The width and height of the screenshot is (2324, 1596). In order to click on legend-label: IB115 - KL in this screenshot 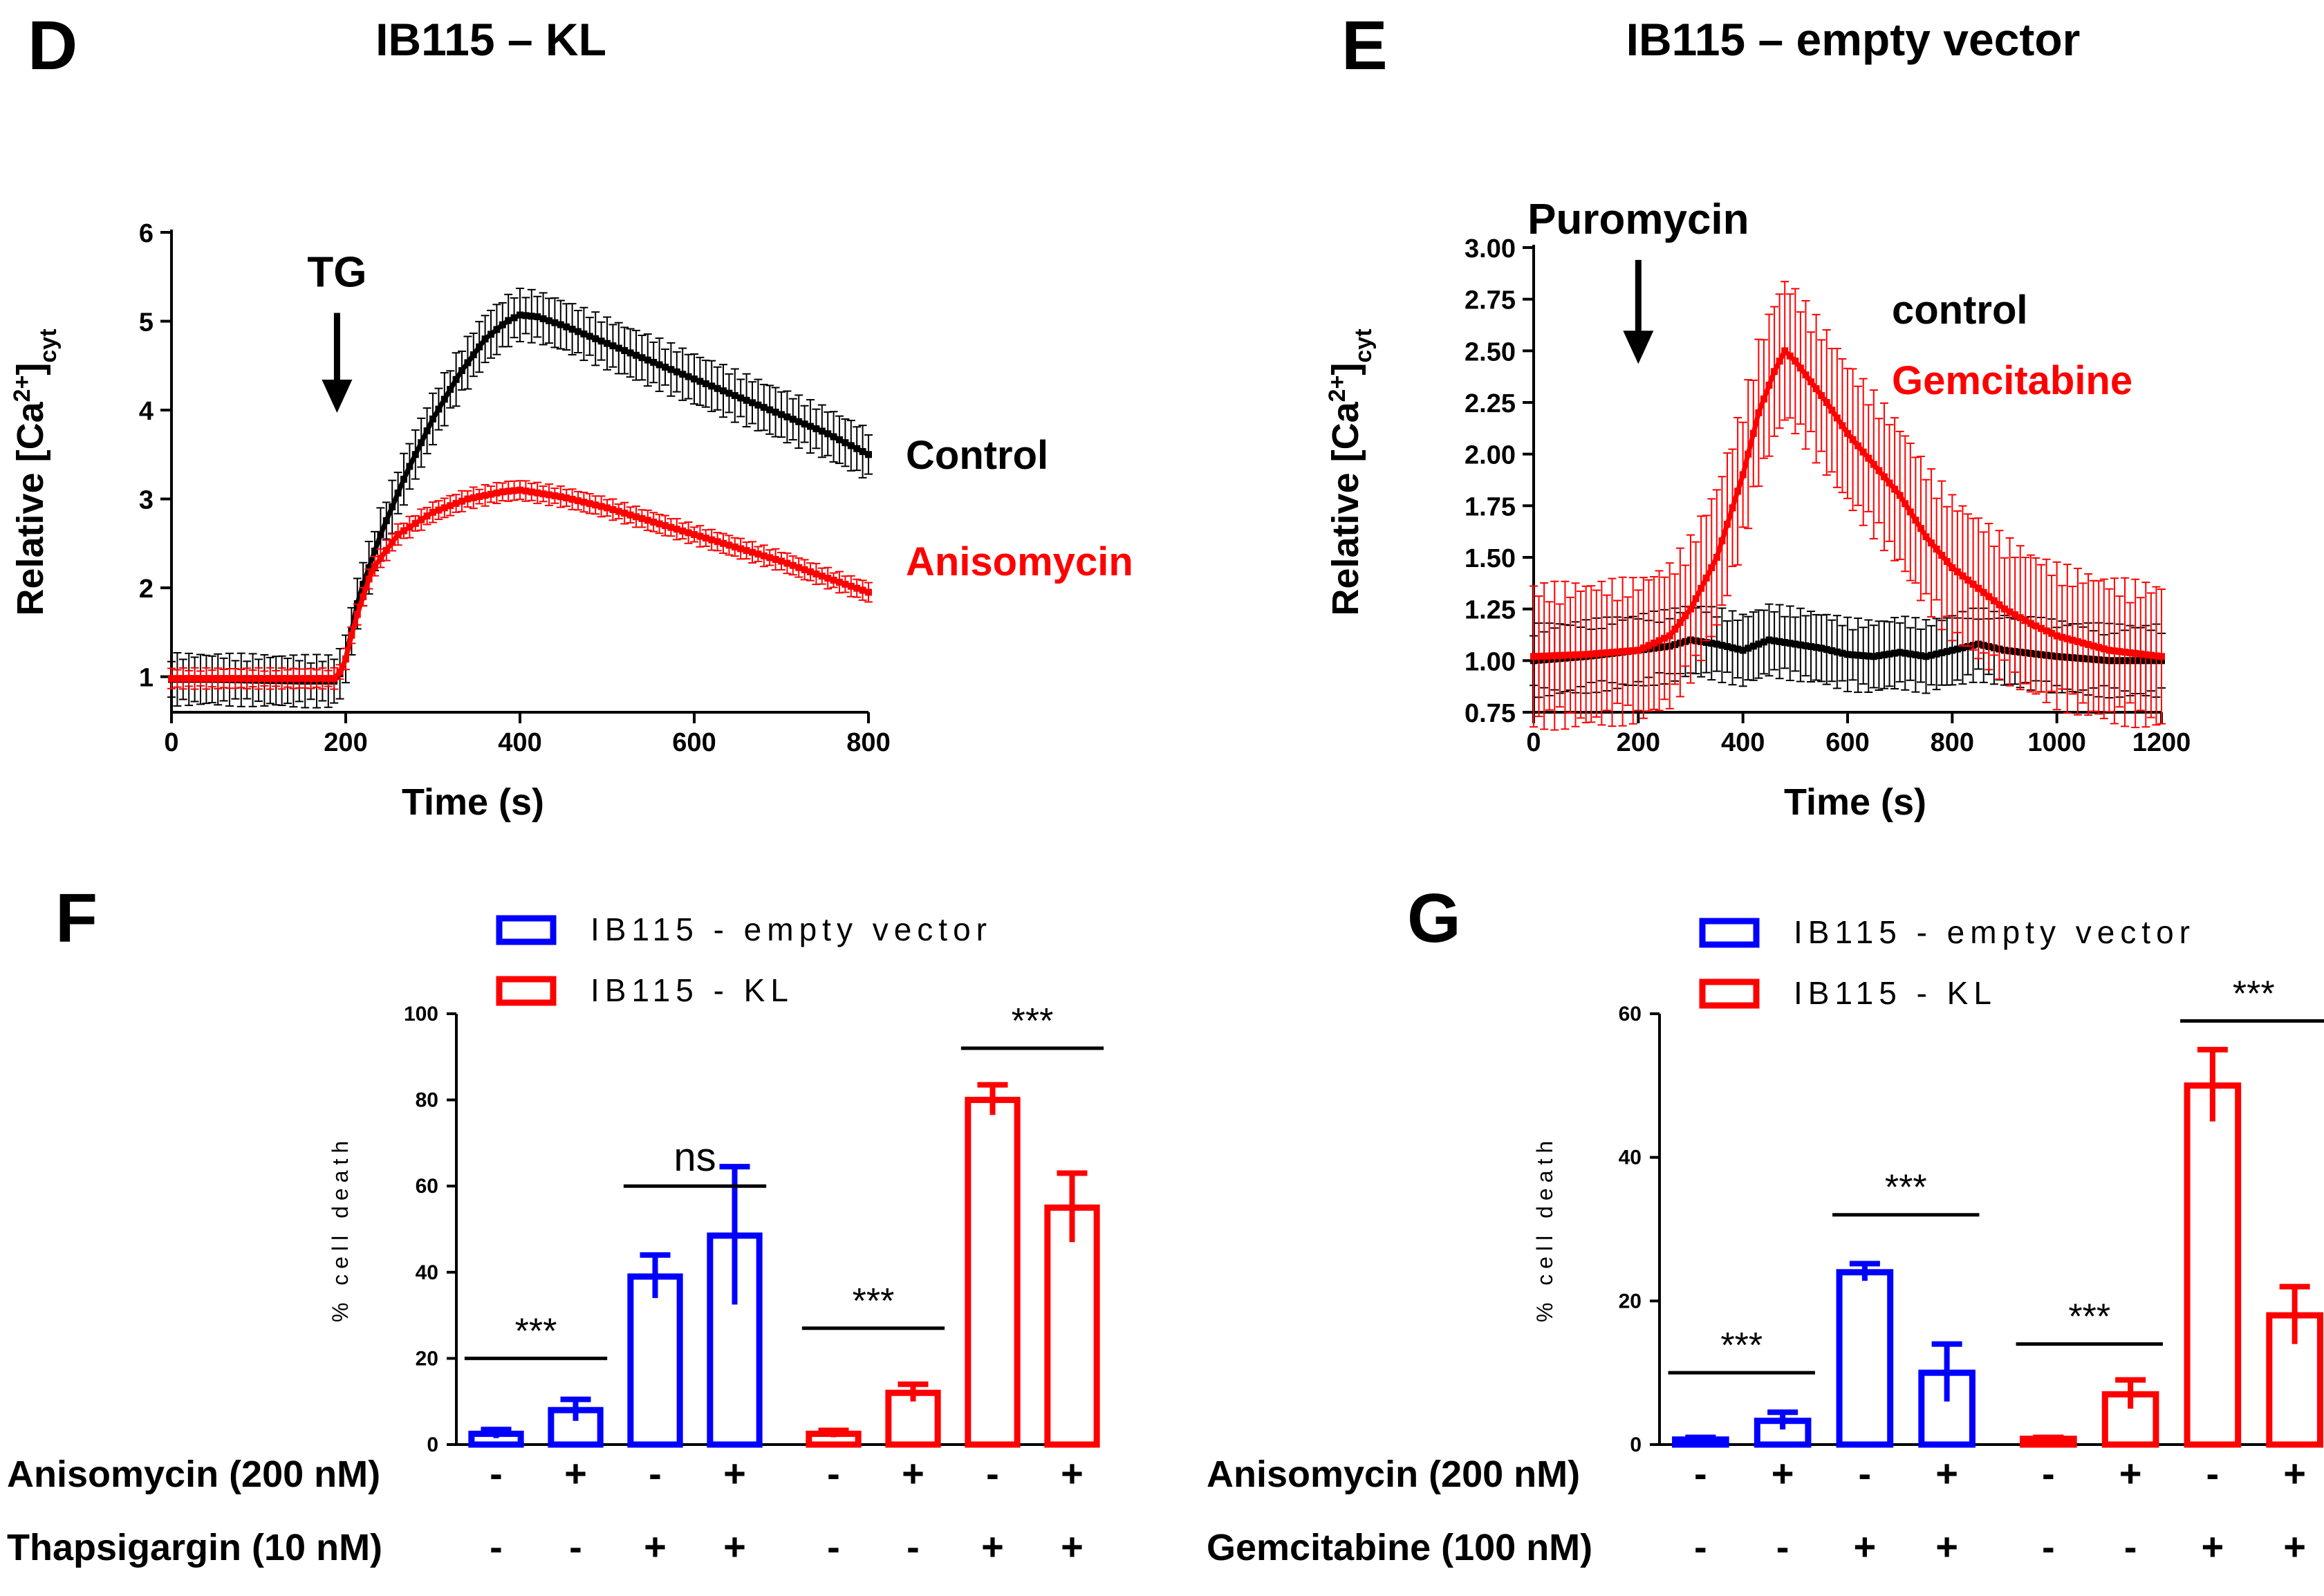, I will do `click(692, 990)`.